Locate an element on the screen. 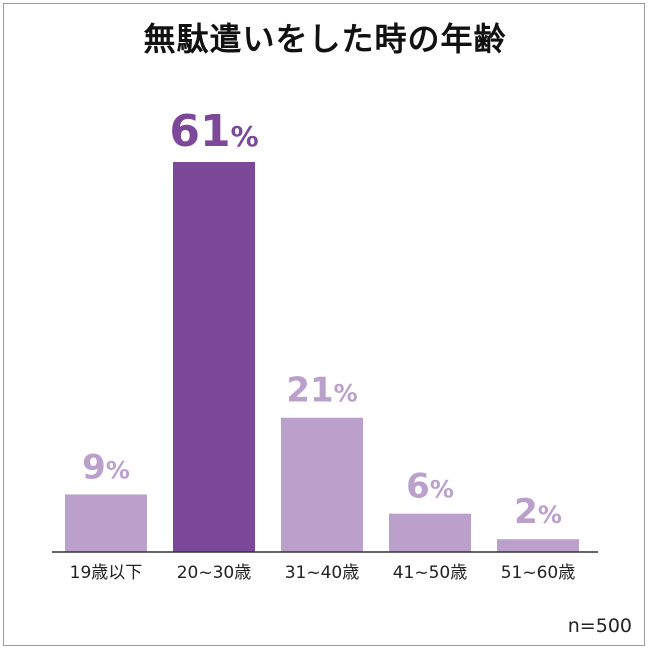  data-label-0: 9% is located at coordinates (106, 467).